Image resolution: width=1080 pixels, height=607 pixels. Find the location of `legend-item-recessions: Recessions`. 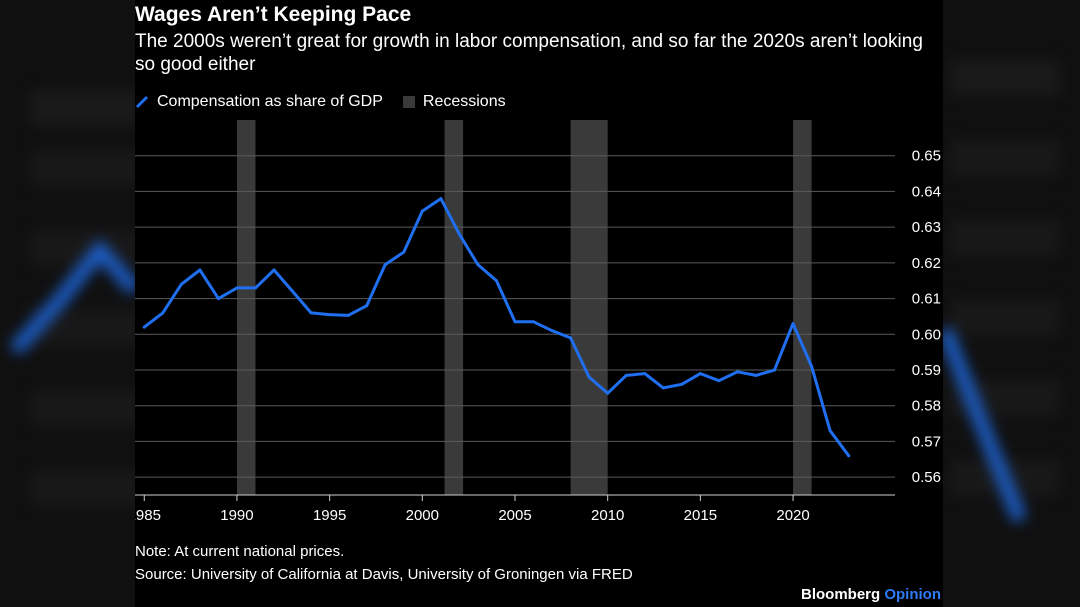

legend-item-recessions: Recessions is located at coordinates (454, 102).